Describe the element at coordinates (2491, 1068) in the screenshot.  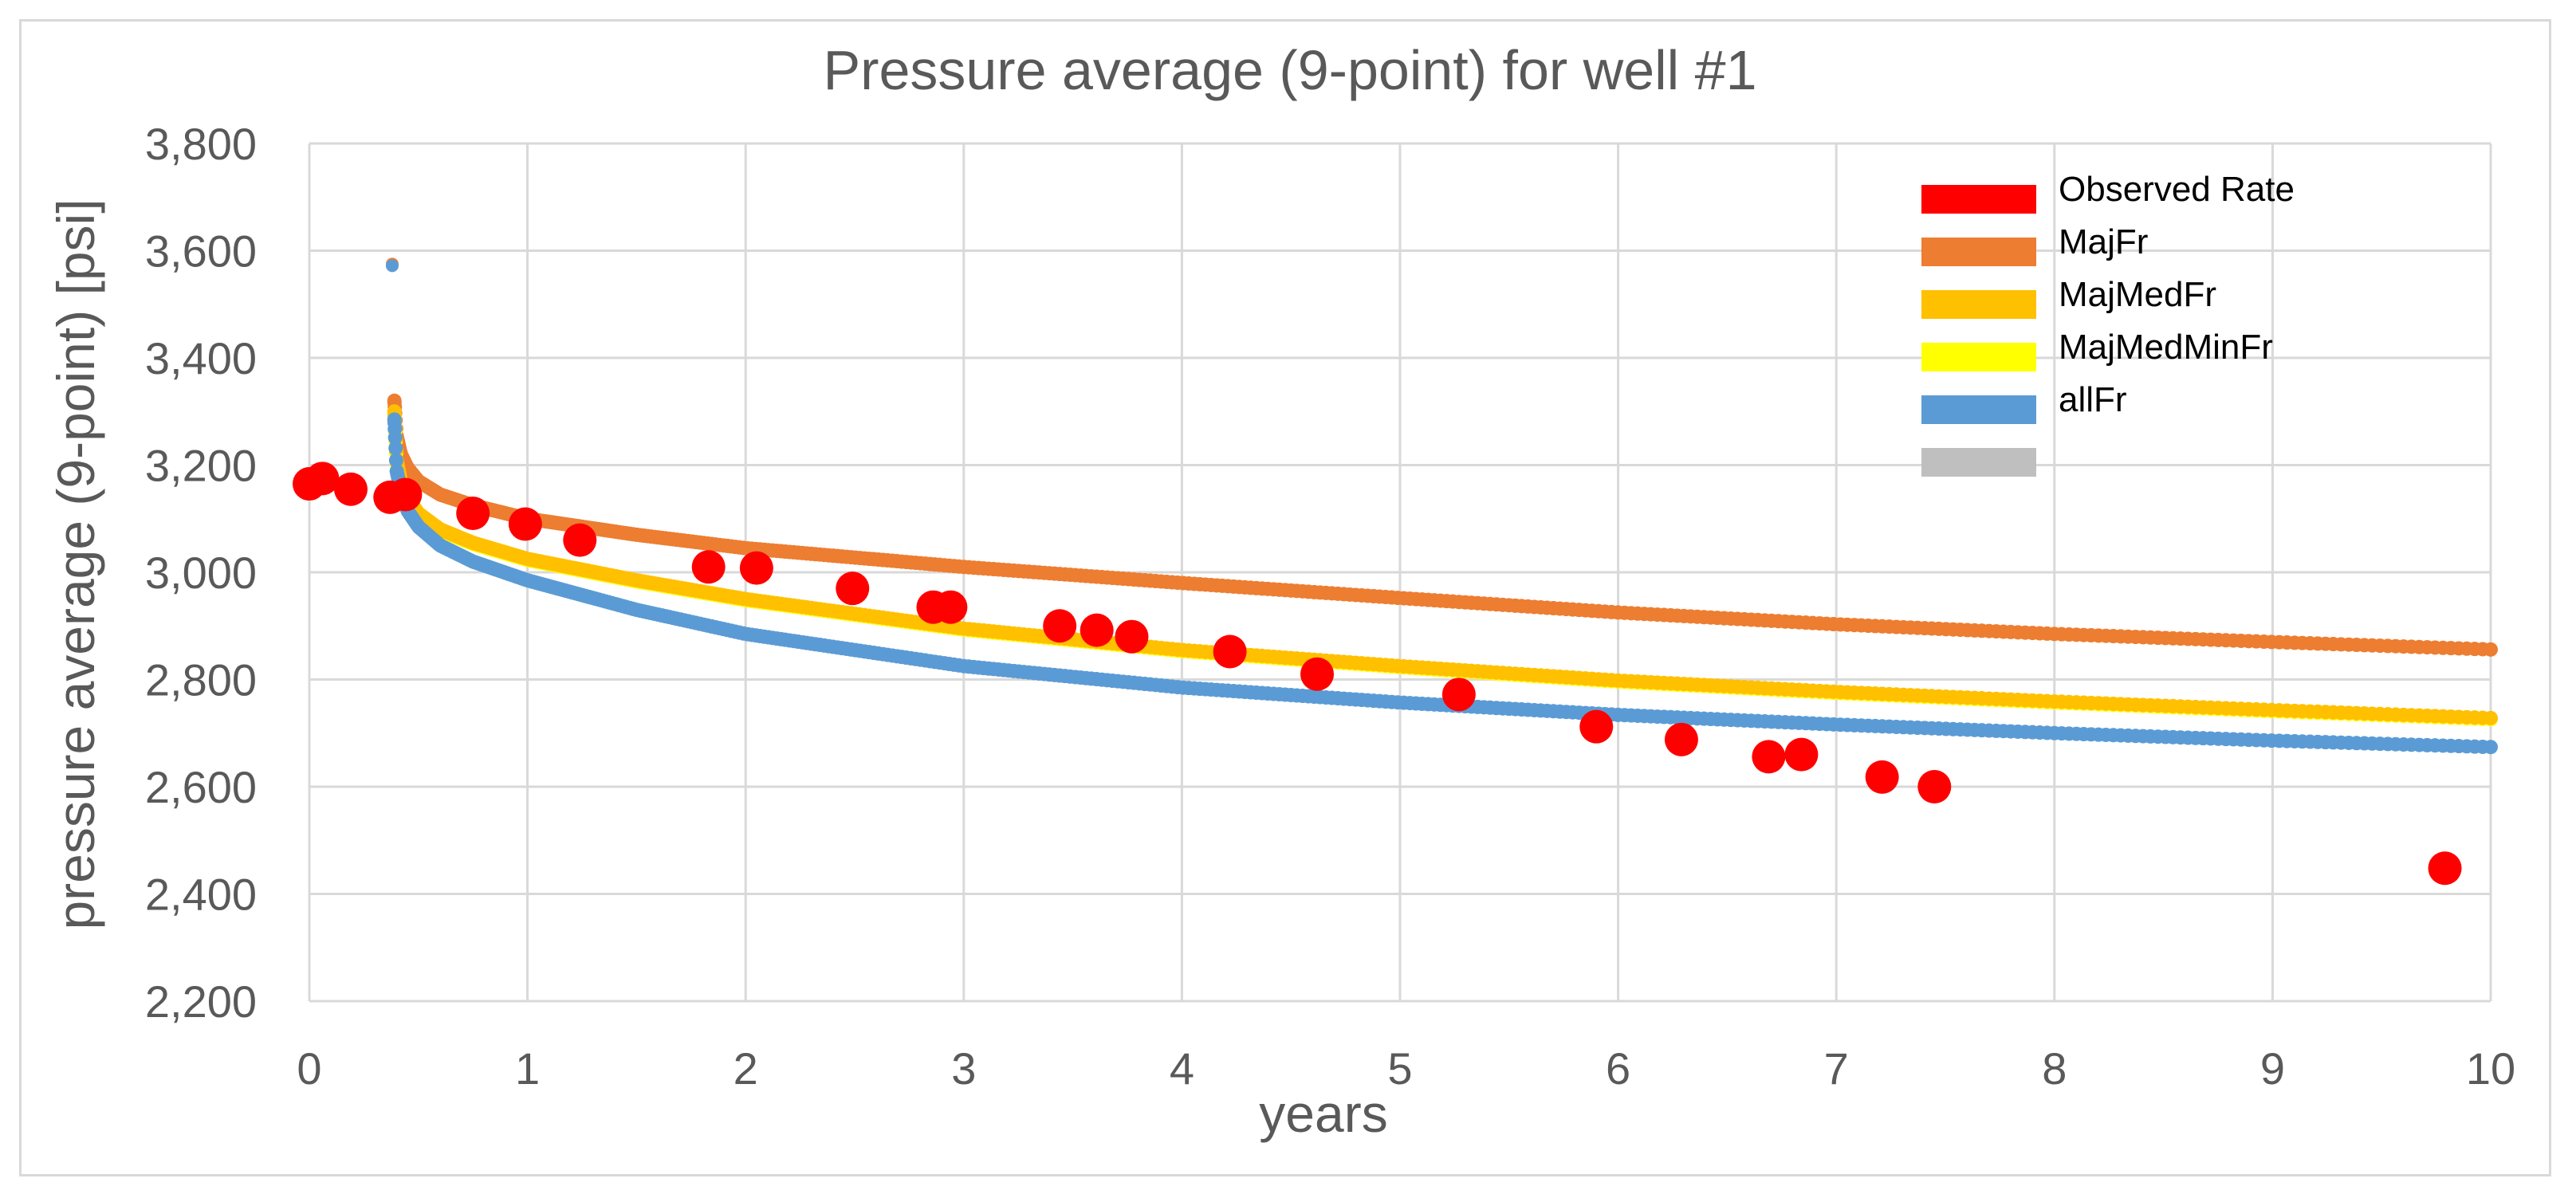
I see `x-tick-label: 10` at that location.